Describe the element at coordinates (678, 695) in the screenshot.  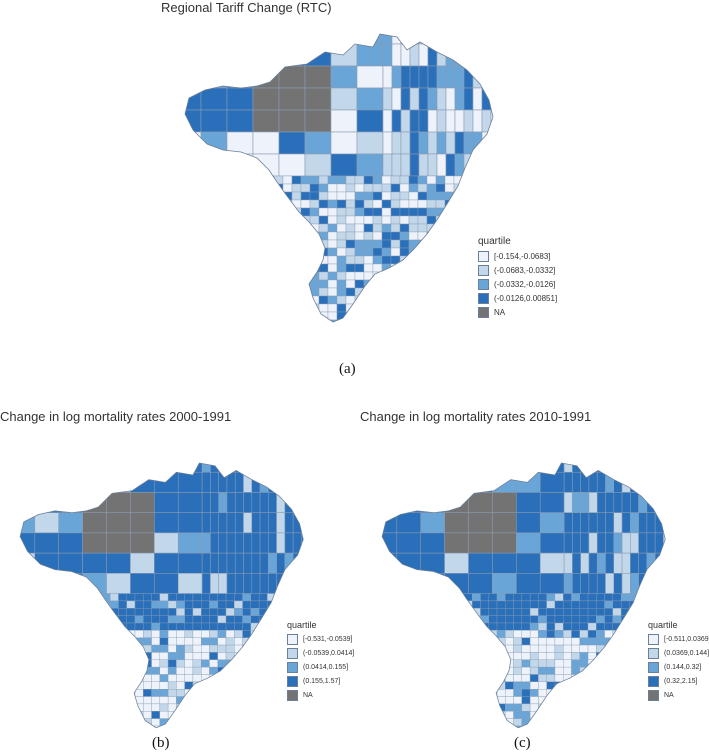
I see `legend-item: NA` at that location.